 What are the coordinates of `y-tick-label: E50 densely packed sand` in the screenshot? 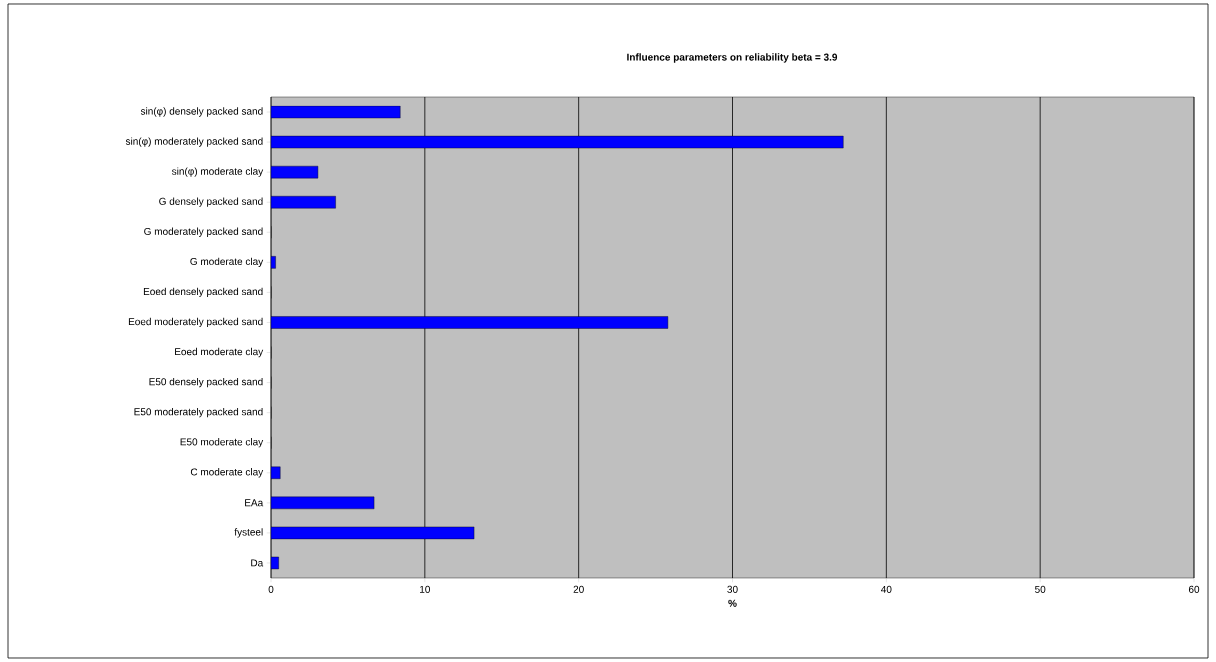 It's located at (206, 382).